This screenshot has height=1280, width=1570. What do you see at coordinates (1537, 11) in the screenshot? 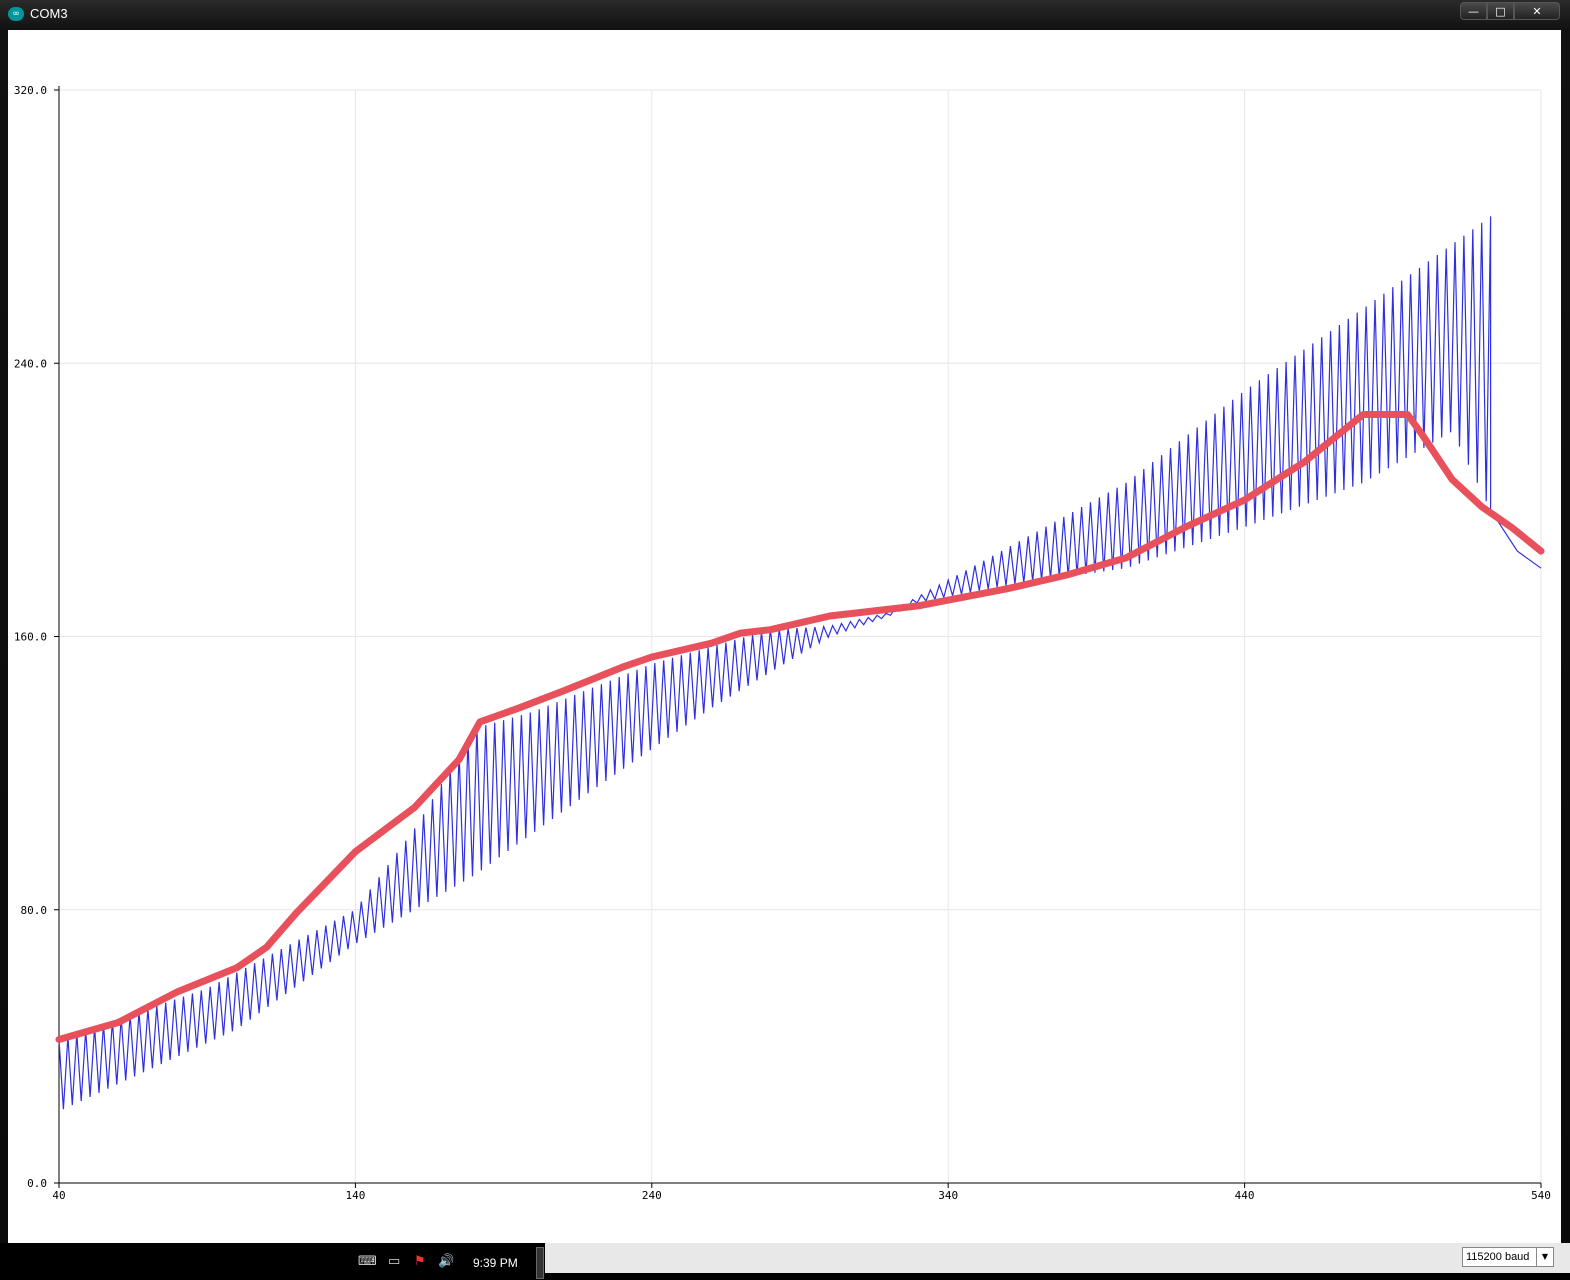
I see `close-button: ✕` at bounding box center [1537, 11].